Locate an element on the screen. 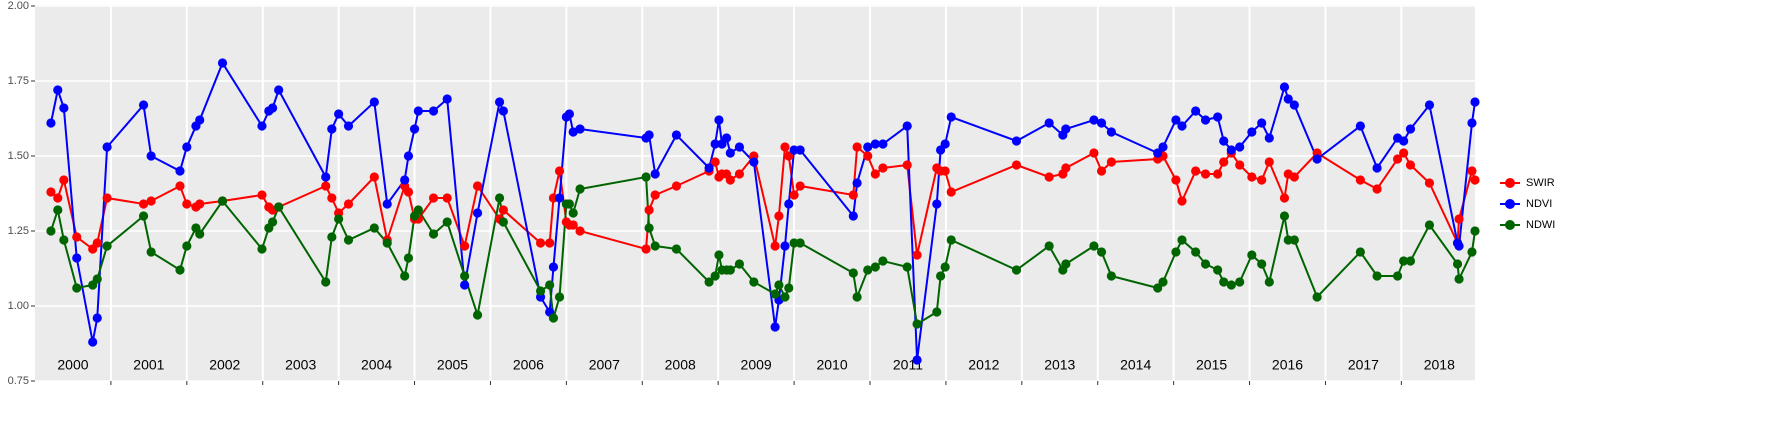  year-label: 2005 is located at coordinates (452, 365).